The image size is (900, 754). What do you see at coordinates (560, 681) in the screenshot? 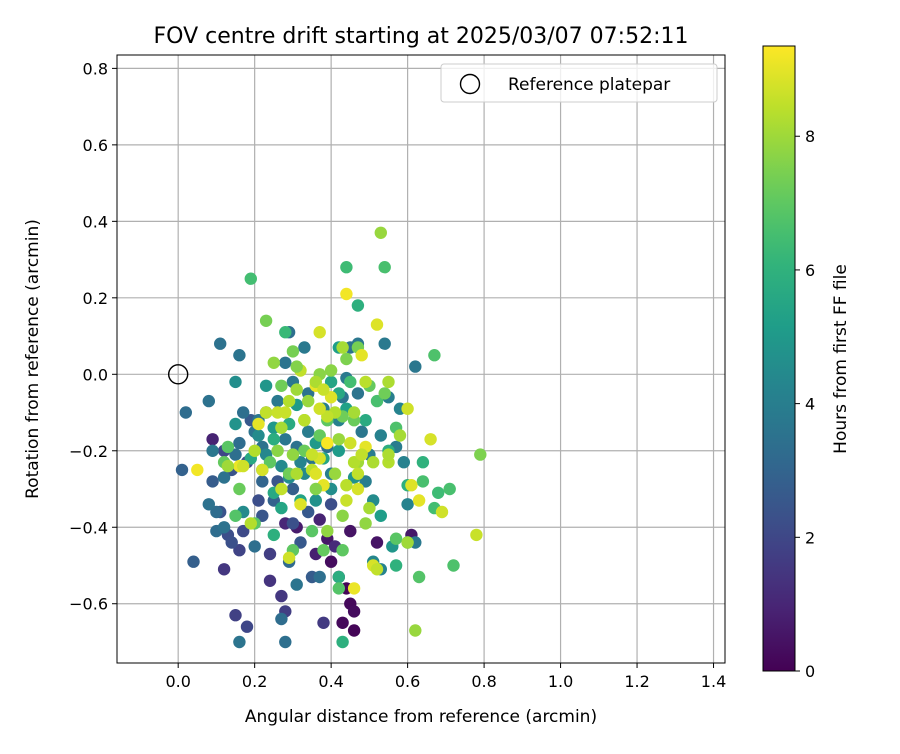
I see `x-tick-label: 1.0` at bounding box center [560, 681].